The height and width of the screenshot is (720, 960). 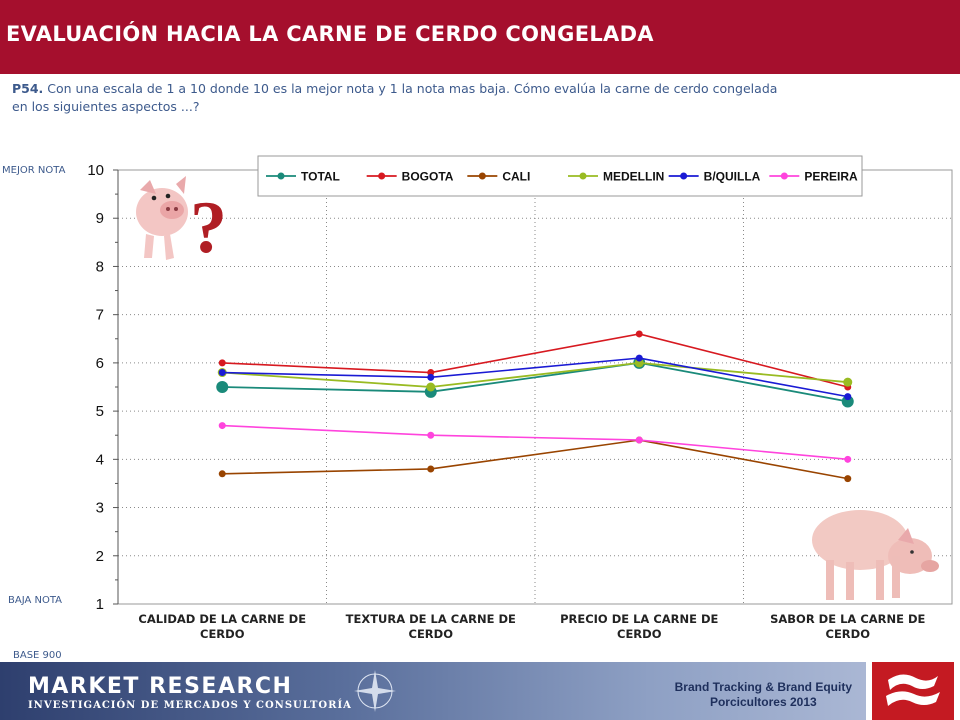 I want to click on worst-score-label: BAJA NOTA, so click(x=35, y=600).